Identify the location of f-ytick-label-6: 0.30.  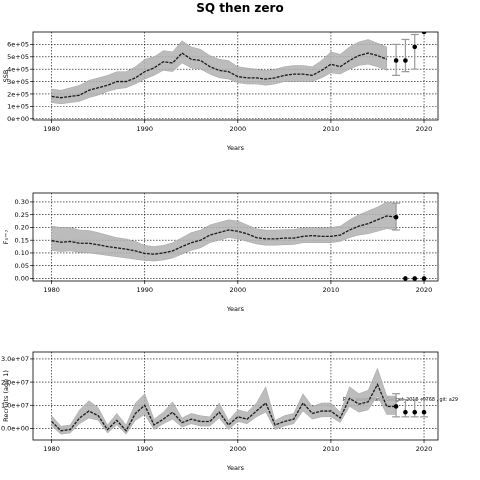
(22, 202).